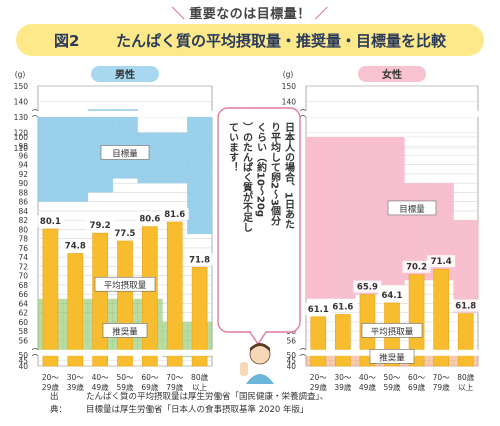  Describe the element at coordinates (342, 307) in the screenshot. I see `intake-value-label: 61.6` at that location.